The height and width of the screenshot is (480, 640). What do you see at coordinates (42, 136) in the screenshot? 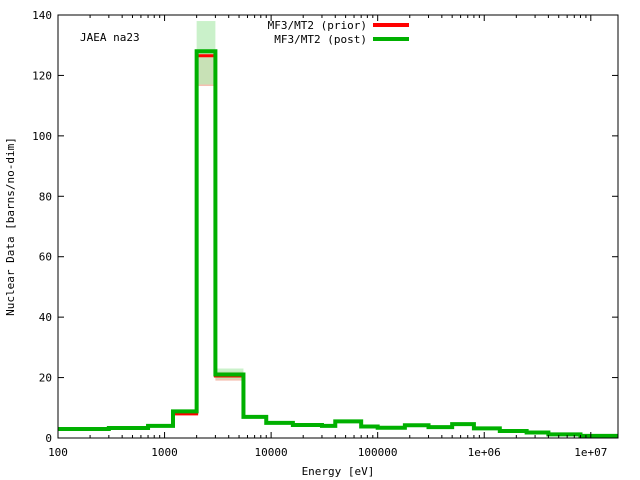
I see `y-tick-label: 100` at bounding box center [42, 136].